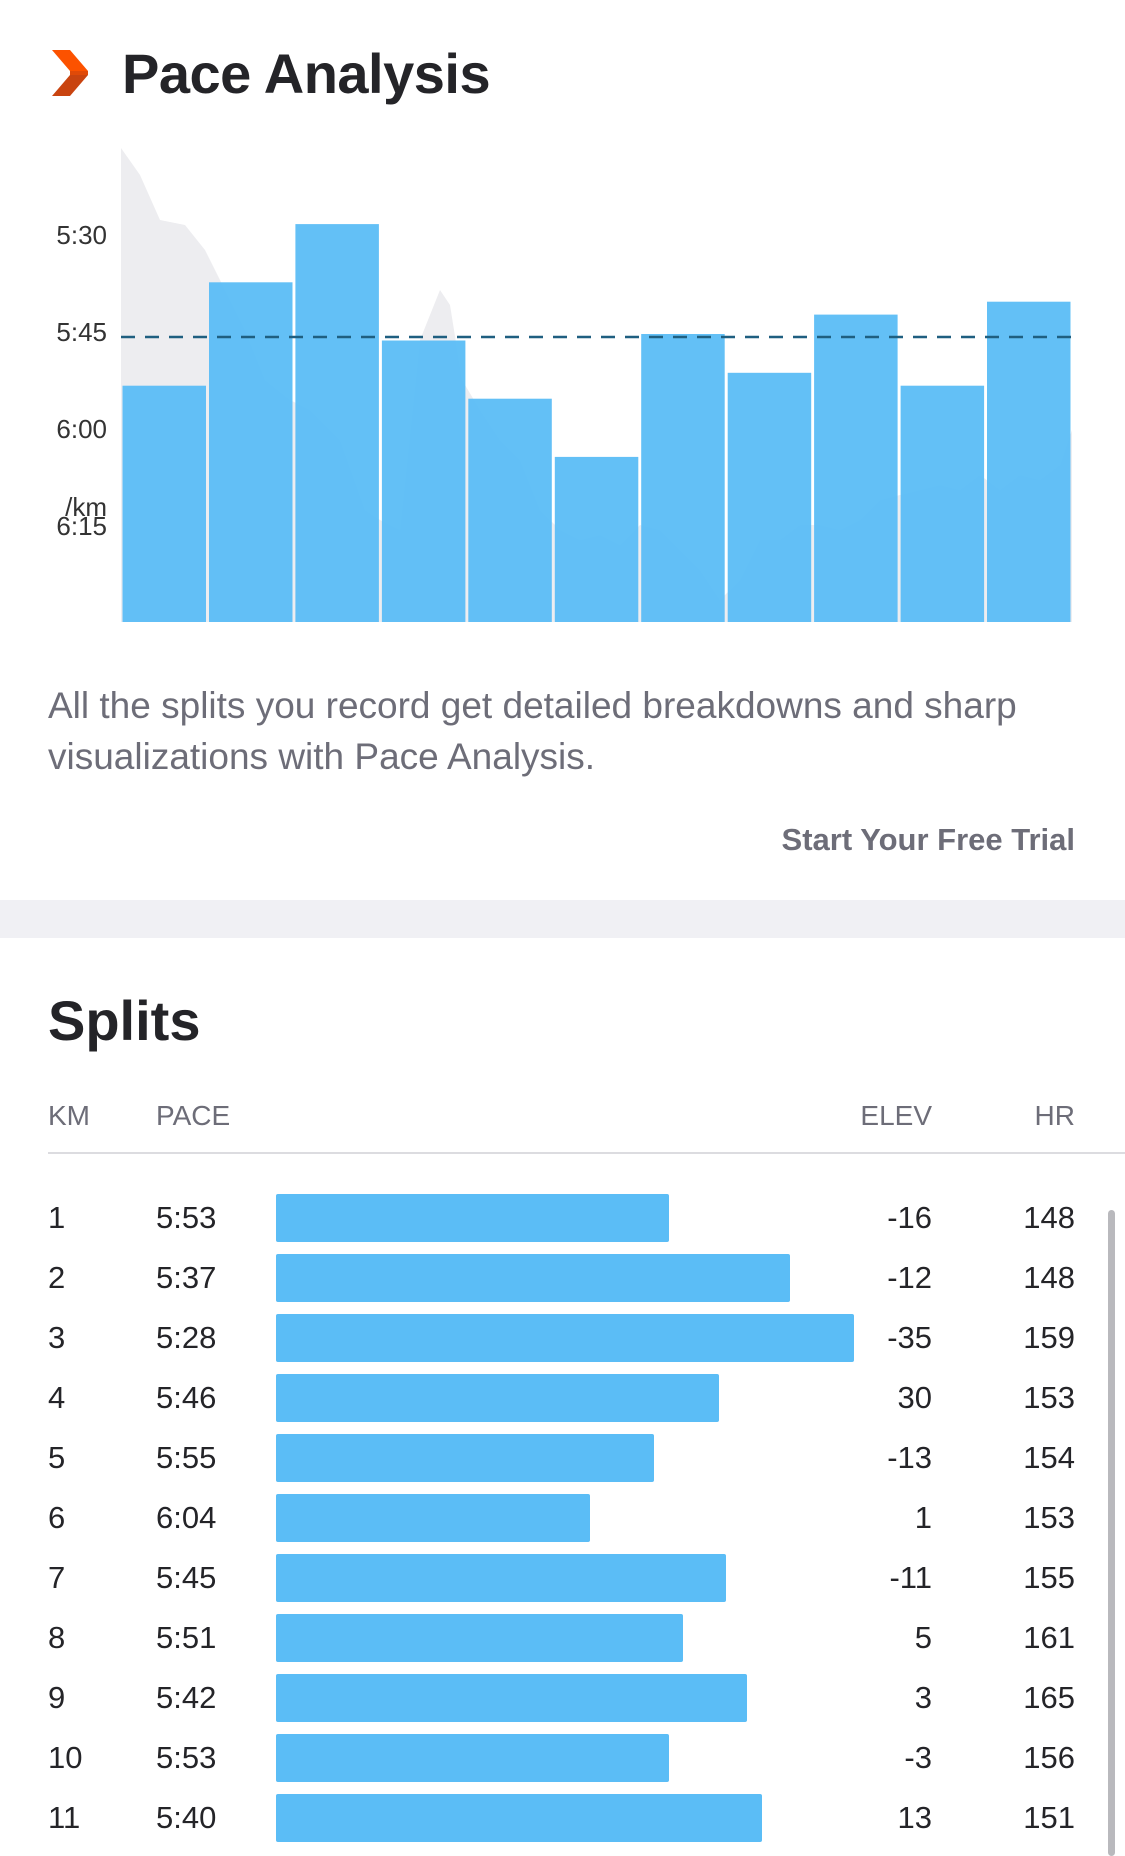 The image size is (1125, 1856). Describe the element at coordinates (186, 1337) in the screenshot. I see `split-pace: 5:28` at that location.